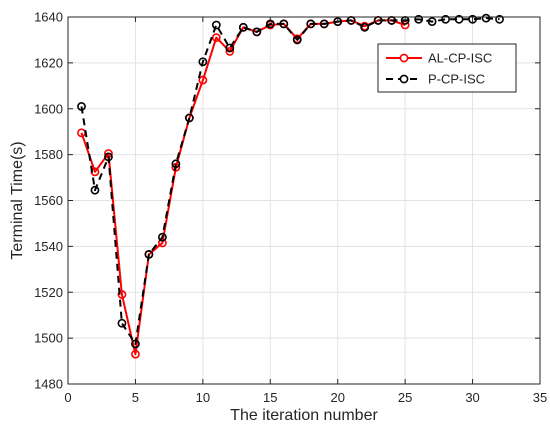  I want to click on y-tick-label: 1560, so click(48, 200).